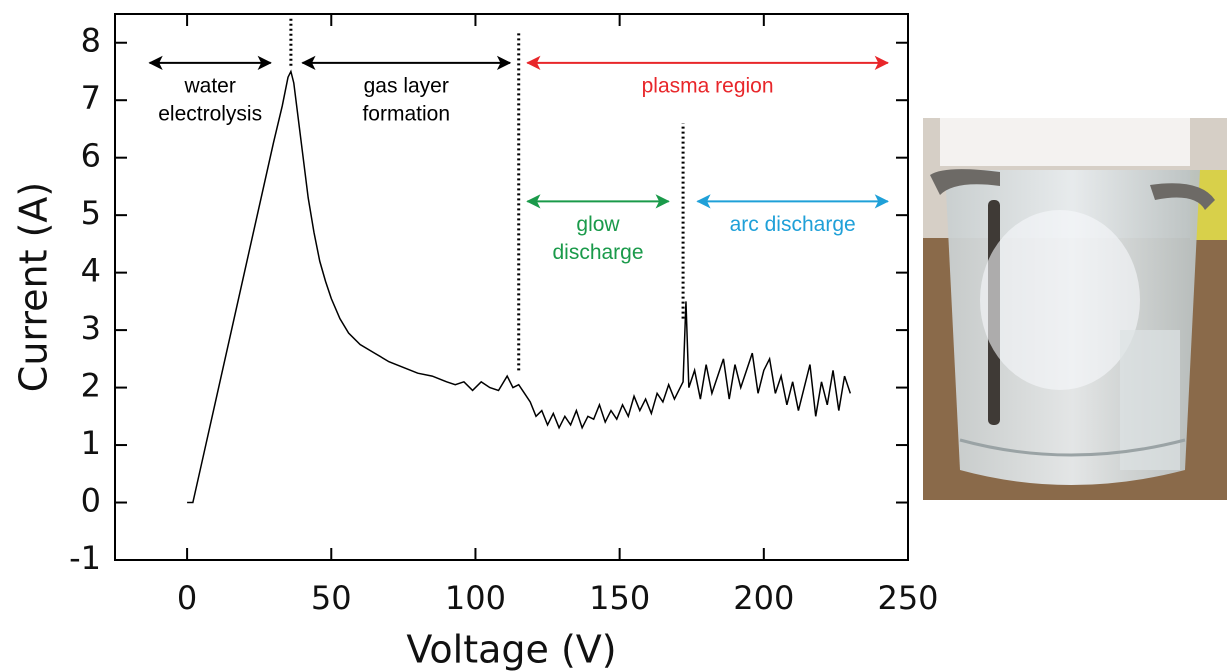 This screenshot has width=1227, height=671. Describe the element at coordinates (91, 443) in the screenshot. I see `y-tick-label: 1` at that location.